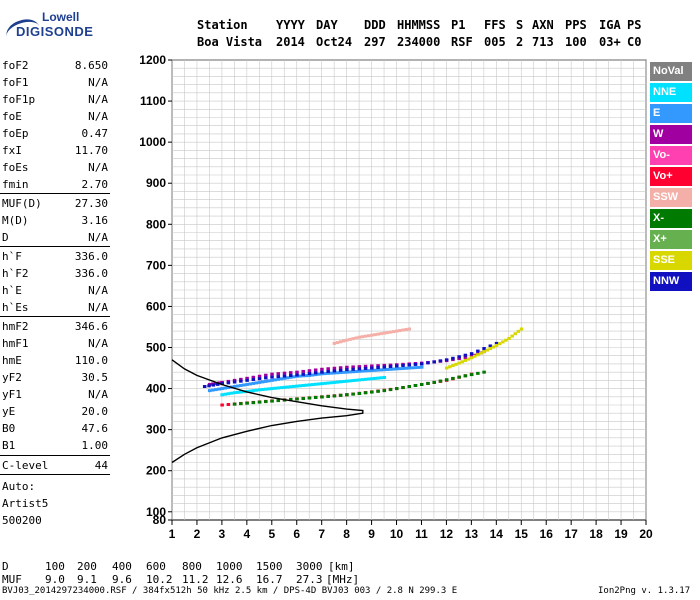  Describe the element at coordinates (22, 520) in the screenshot. I see `auto-code: 500200` at that location.